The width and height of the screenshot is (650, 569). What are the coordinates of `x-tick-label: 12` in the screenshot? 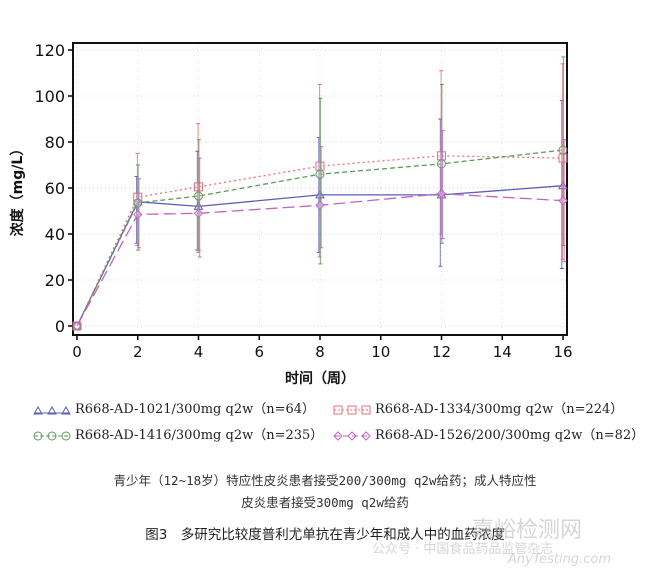 It's located at (441, 352).